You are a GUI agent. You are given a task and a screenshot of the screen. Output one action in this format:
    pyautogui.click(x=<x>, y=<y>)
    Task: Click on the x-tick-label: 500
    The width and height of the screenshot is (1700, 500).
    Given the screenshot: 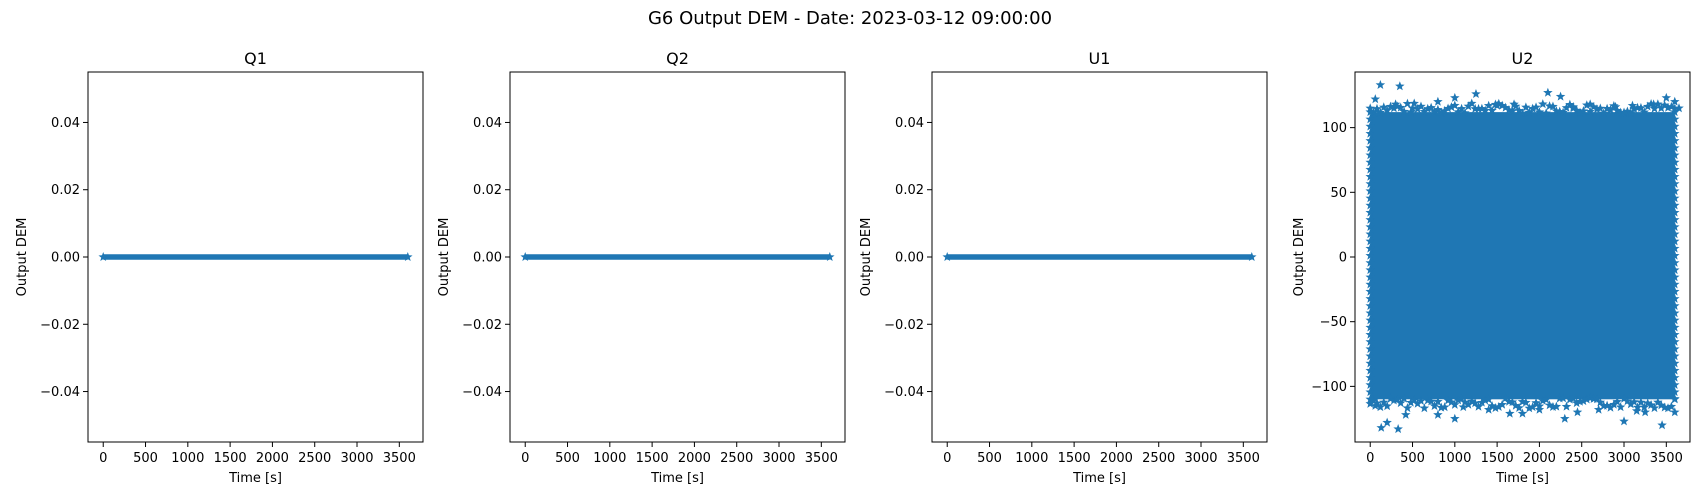 What is the action you would take?
    pyautogui.click(x=567, y=458)
    